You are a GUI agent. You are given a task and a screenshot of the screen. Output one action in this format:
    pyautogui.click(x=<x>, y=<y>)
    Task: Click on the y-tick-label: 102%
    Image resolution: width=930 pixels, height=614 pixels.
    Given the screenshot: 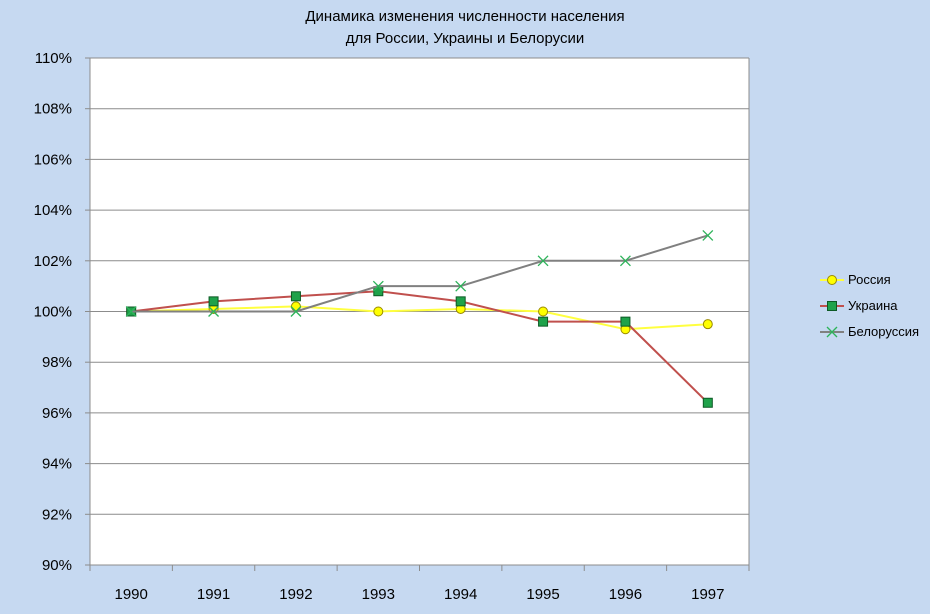 What is the action you would take?
    pyautogui.click(x=53, y=261)
    